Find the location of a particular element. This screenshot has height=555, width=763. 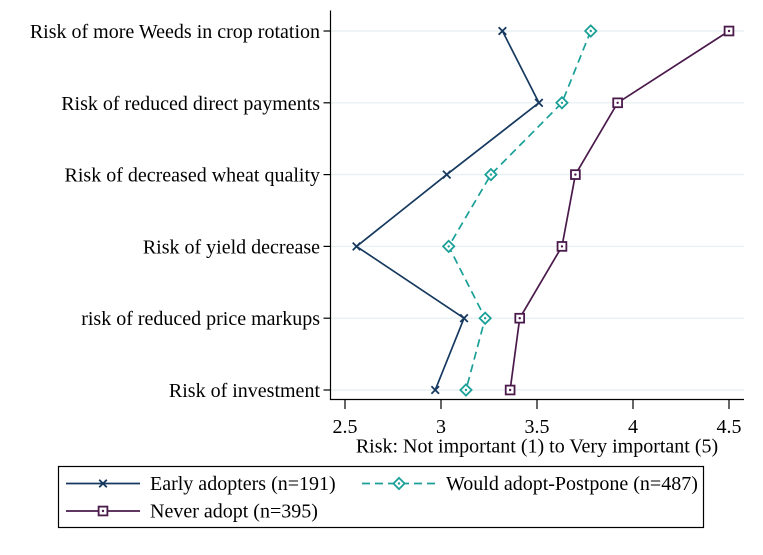

category-label: Risk of investment is located at coordinates (245, 391).